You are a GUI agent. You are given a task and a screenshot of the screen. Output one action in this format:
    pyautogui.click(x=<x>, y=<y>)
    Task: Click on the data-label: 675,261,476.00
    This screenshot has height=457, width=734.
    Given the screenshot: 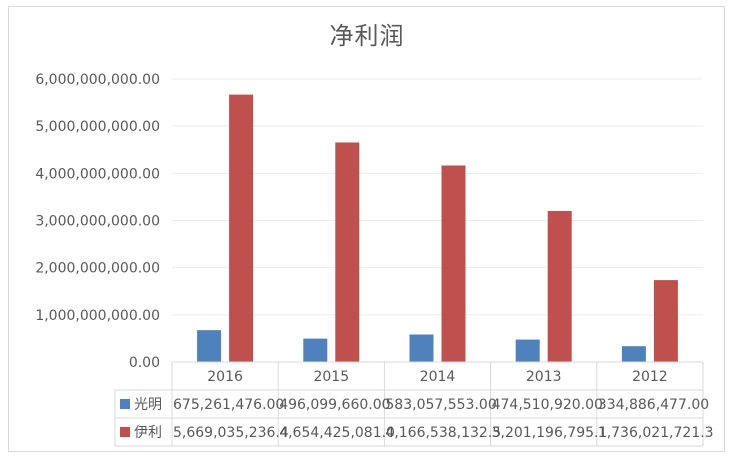 What is the action you would take?
    pyautogui.click(x=228, y=405)
    